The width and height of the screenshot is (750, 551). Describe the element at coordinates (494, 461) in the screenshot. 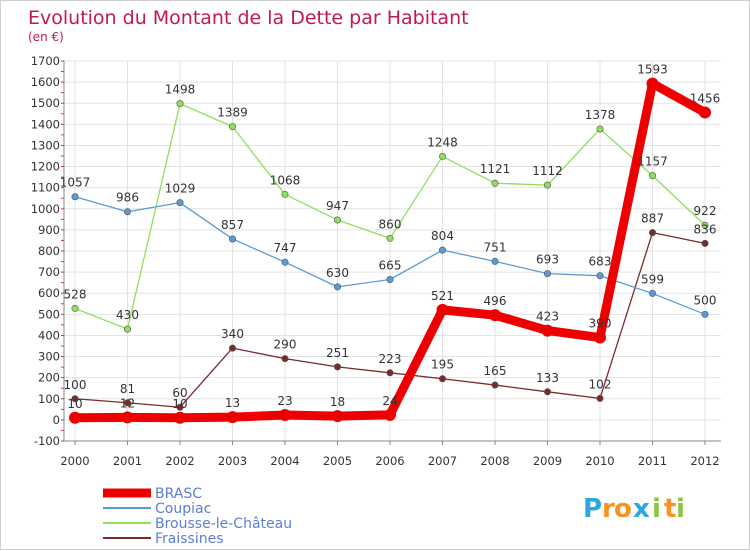

I see `x-tick-label: 2008` at that location.